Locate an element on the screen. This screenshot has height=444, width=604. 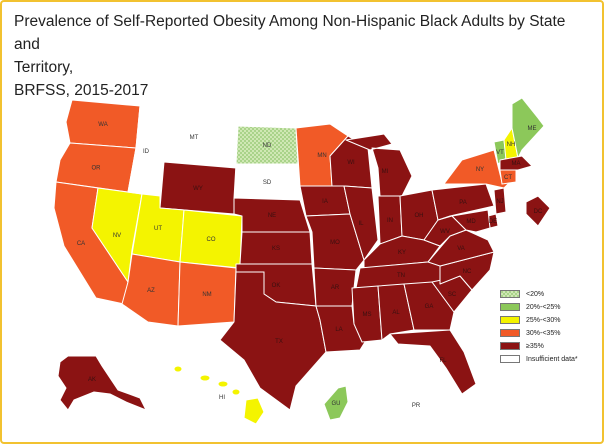
state-MS is located at coordinates (367, 314).